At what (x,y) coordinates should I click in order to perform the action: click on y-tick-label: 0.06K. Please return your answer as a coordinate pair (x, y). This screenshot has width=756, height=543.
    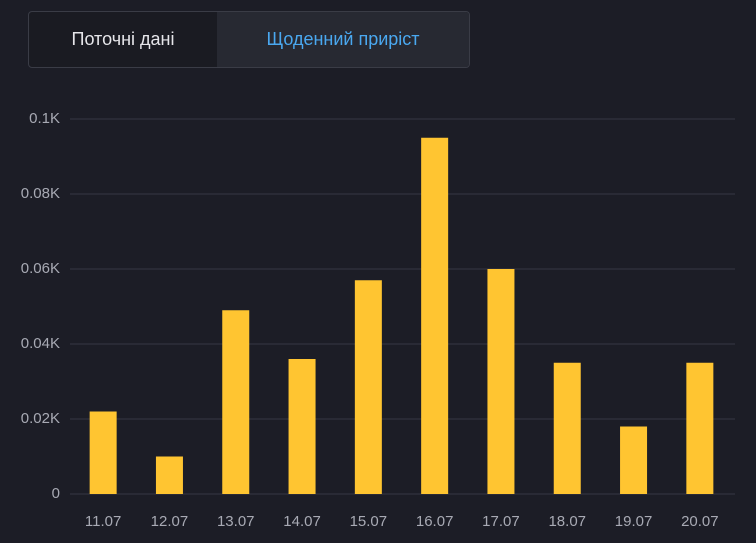
    Looking at the image, I should click on (40, 268).